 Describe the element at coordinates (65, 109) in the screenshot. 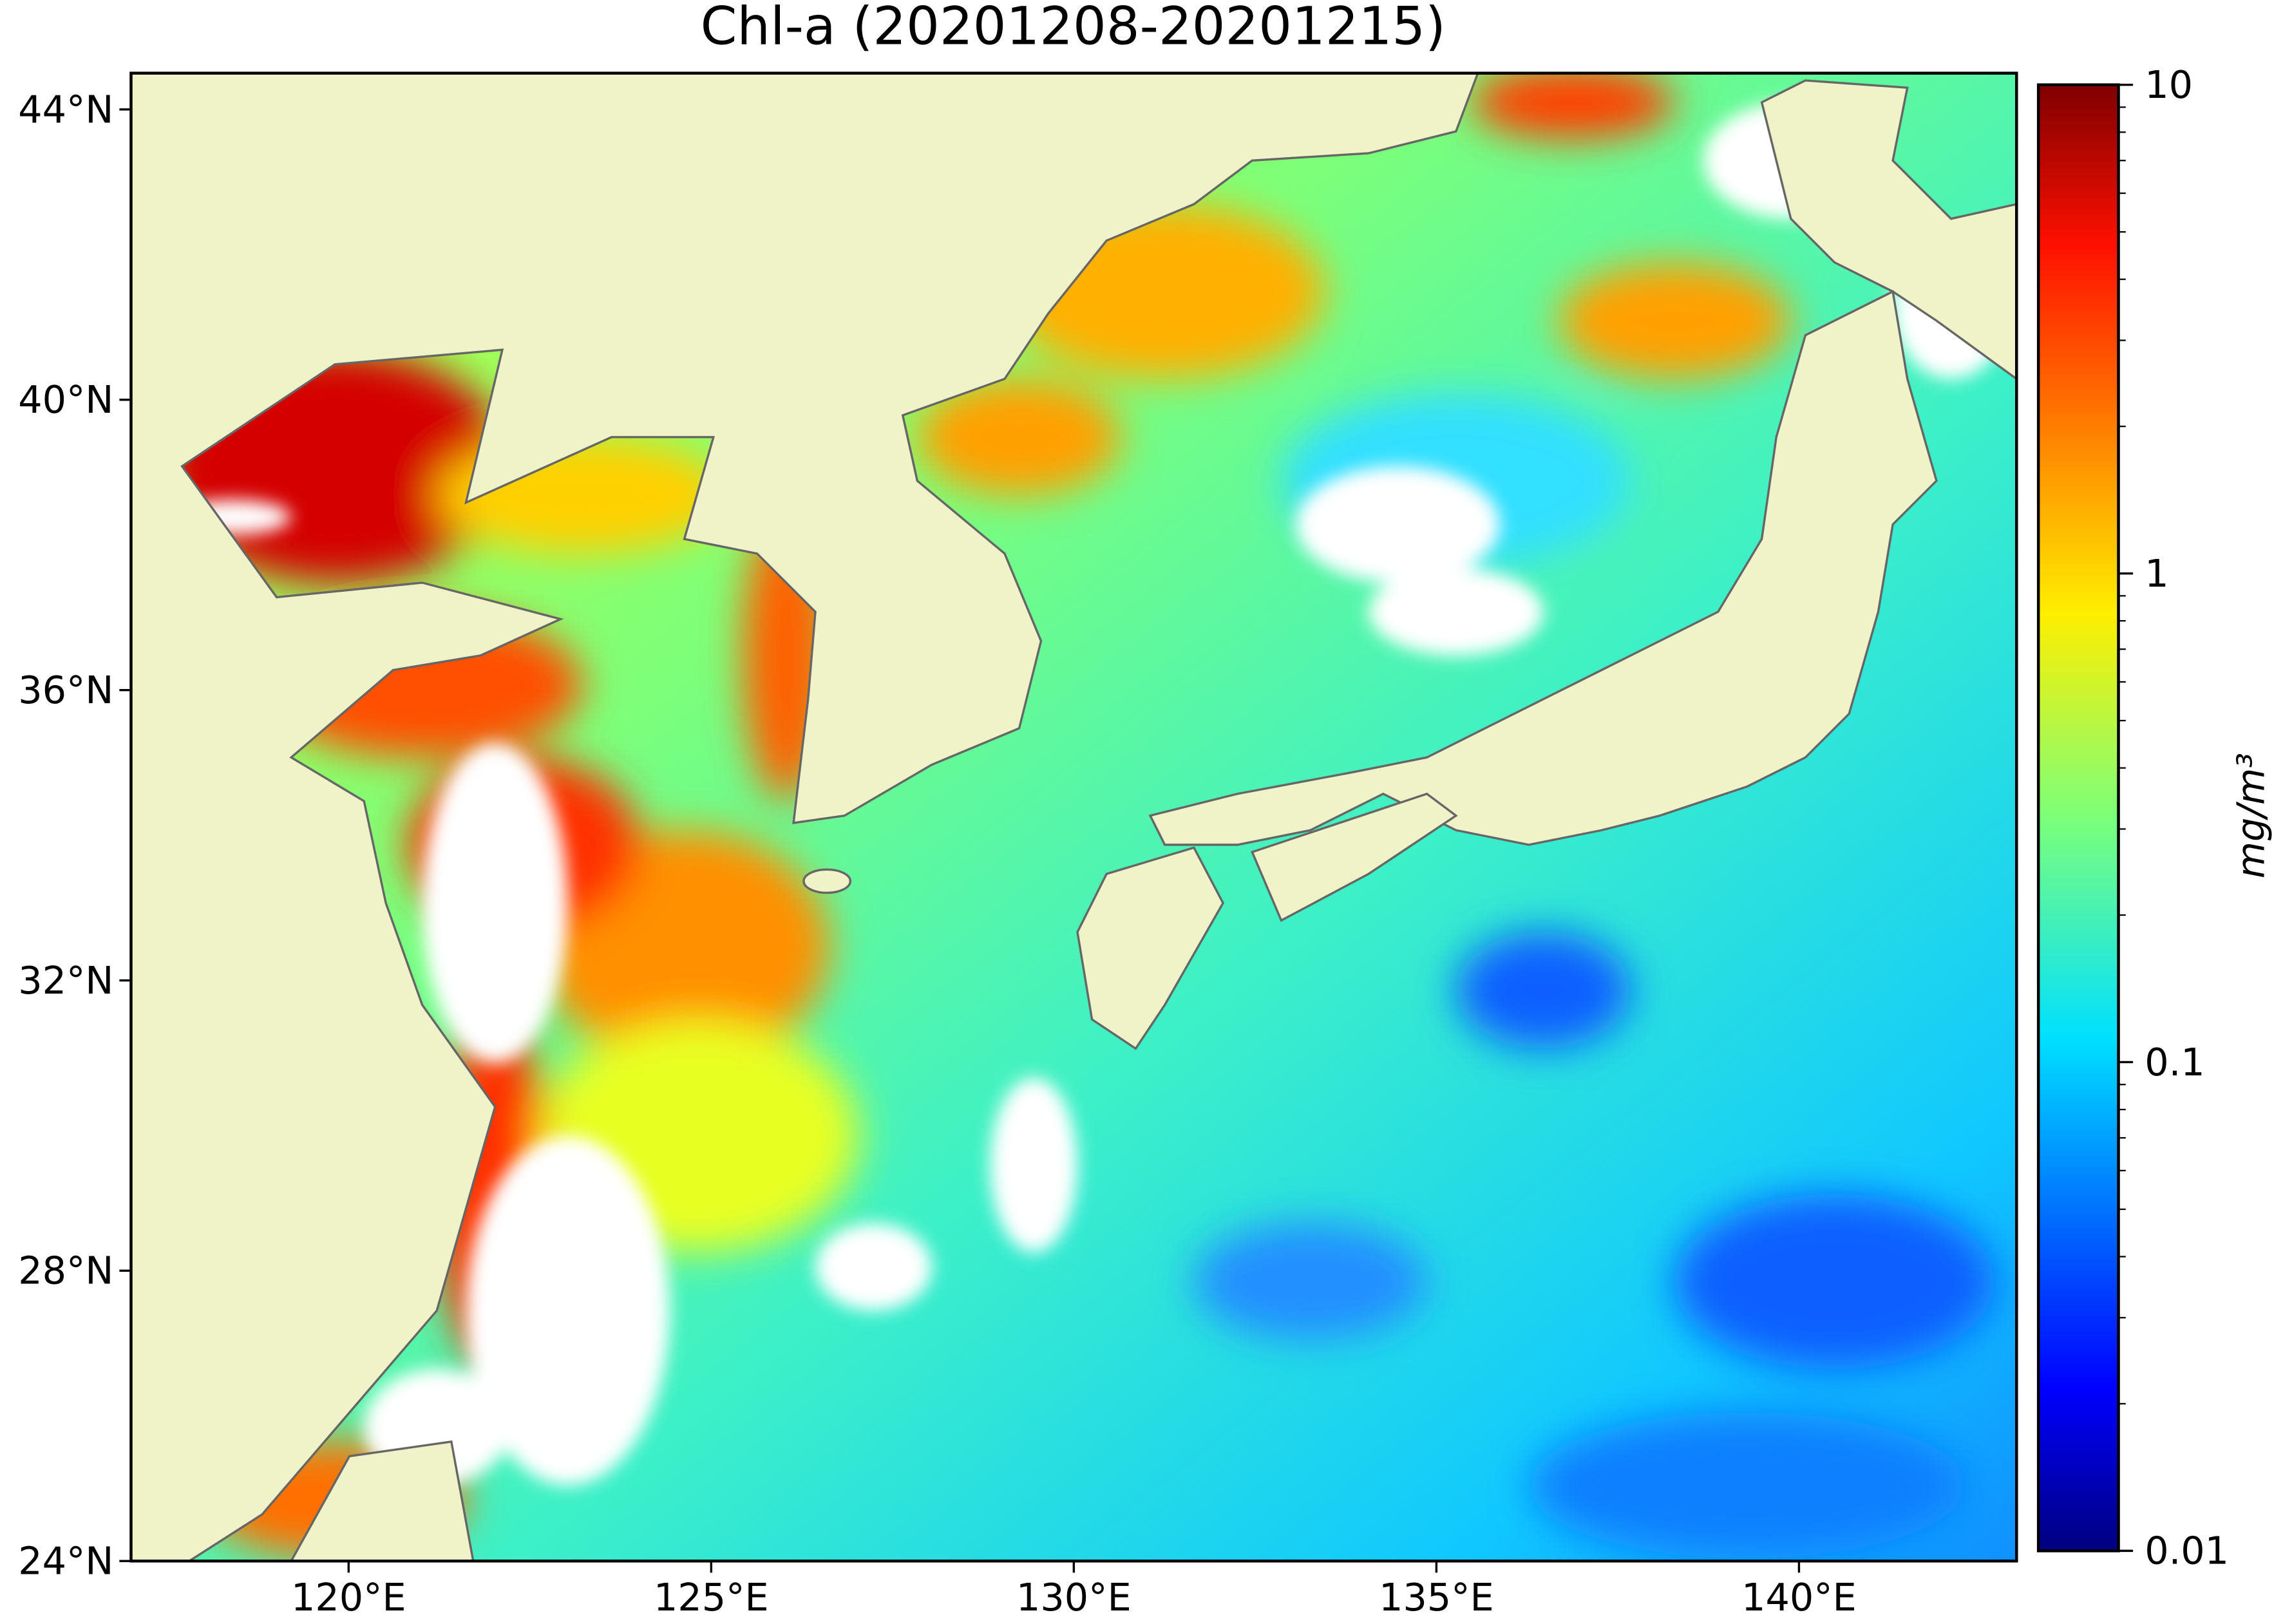

I see `y-tick-label: 44°N` at that location.